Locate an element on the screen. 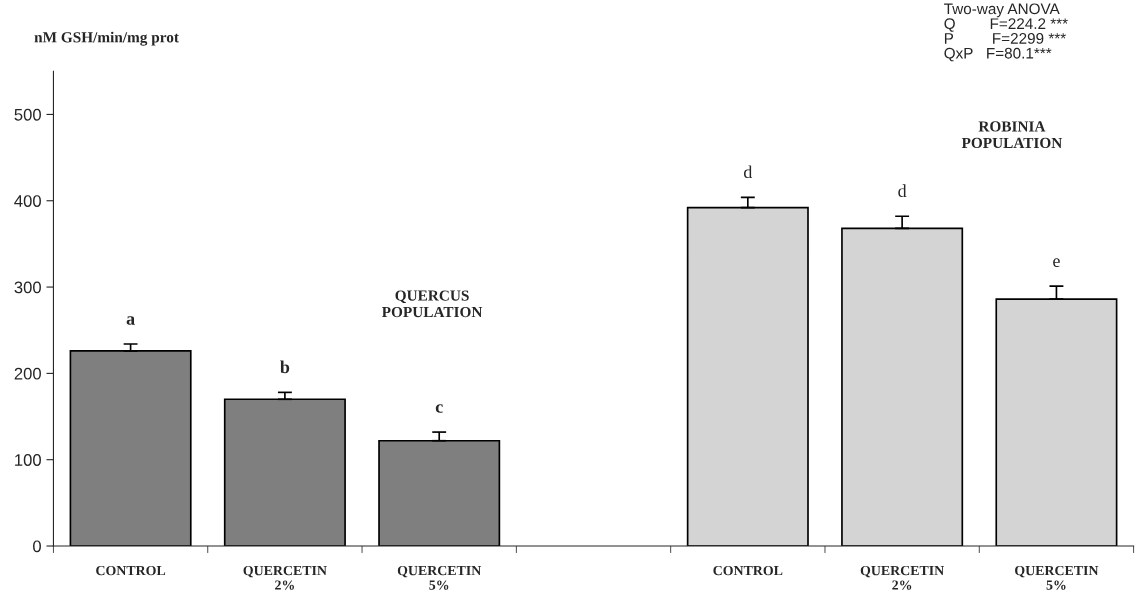  text: Two-way ANOVA Q F=224.2 *** P F=2299 *** QxP F=80.1*** is located at coordinates (1006, 32).